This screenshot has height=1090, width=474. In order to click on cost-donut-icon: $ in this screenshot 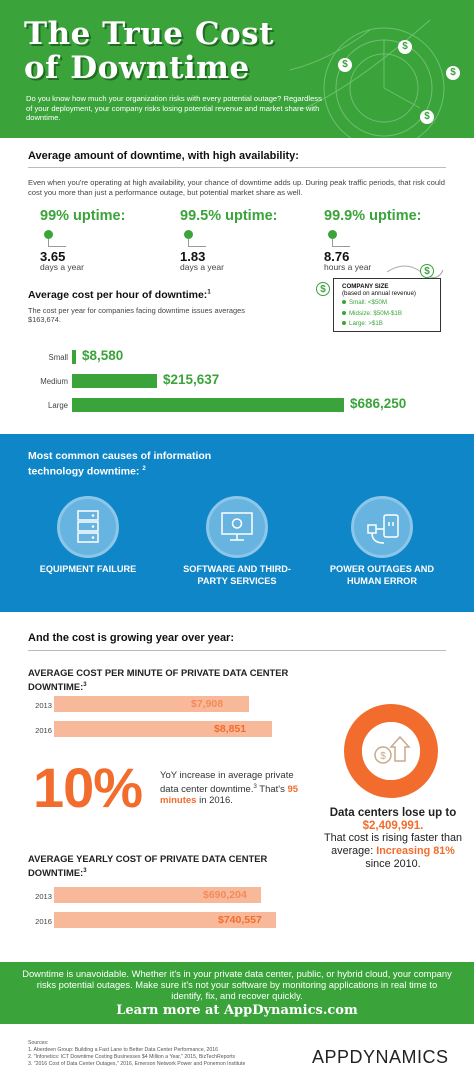, I will do `click(391, 751)`.